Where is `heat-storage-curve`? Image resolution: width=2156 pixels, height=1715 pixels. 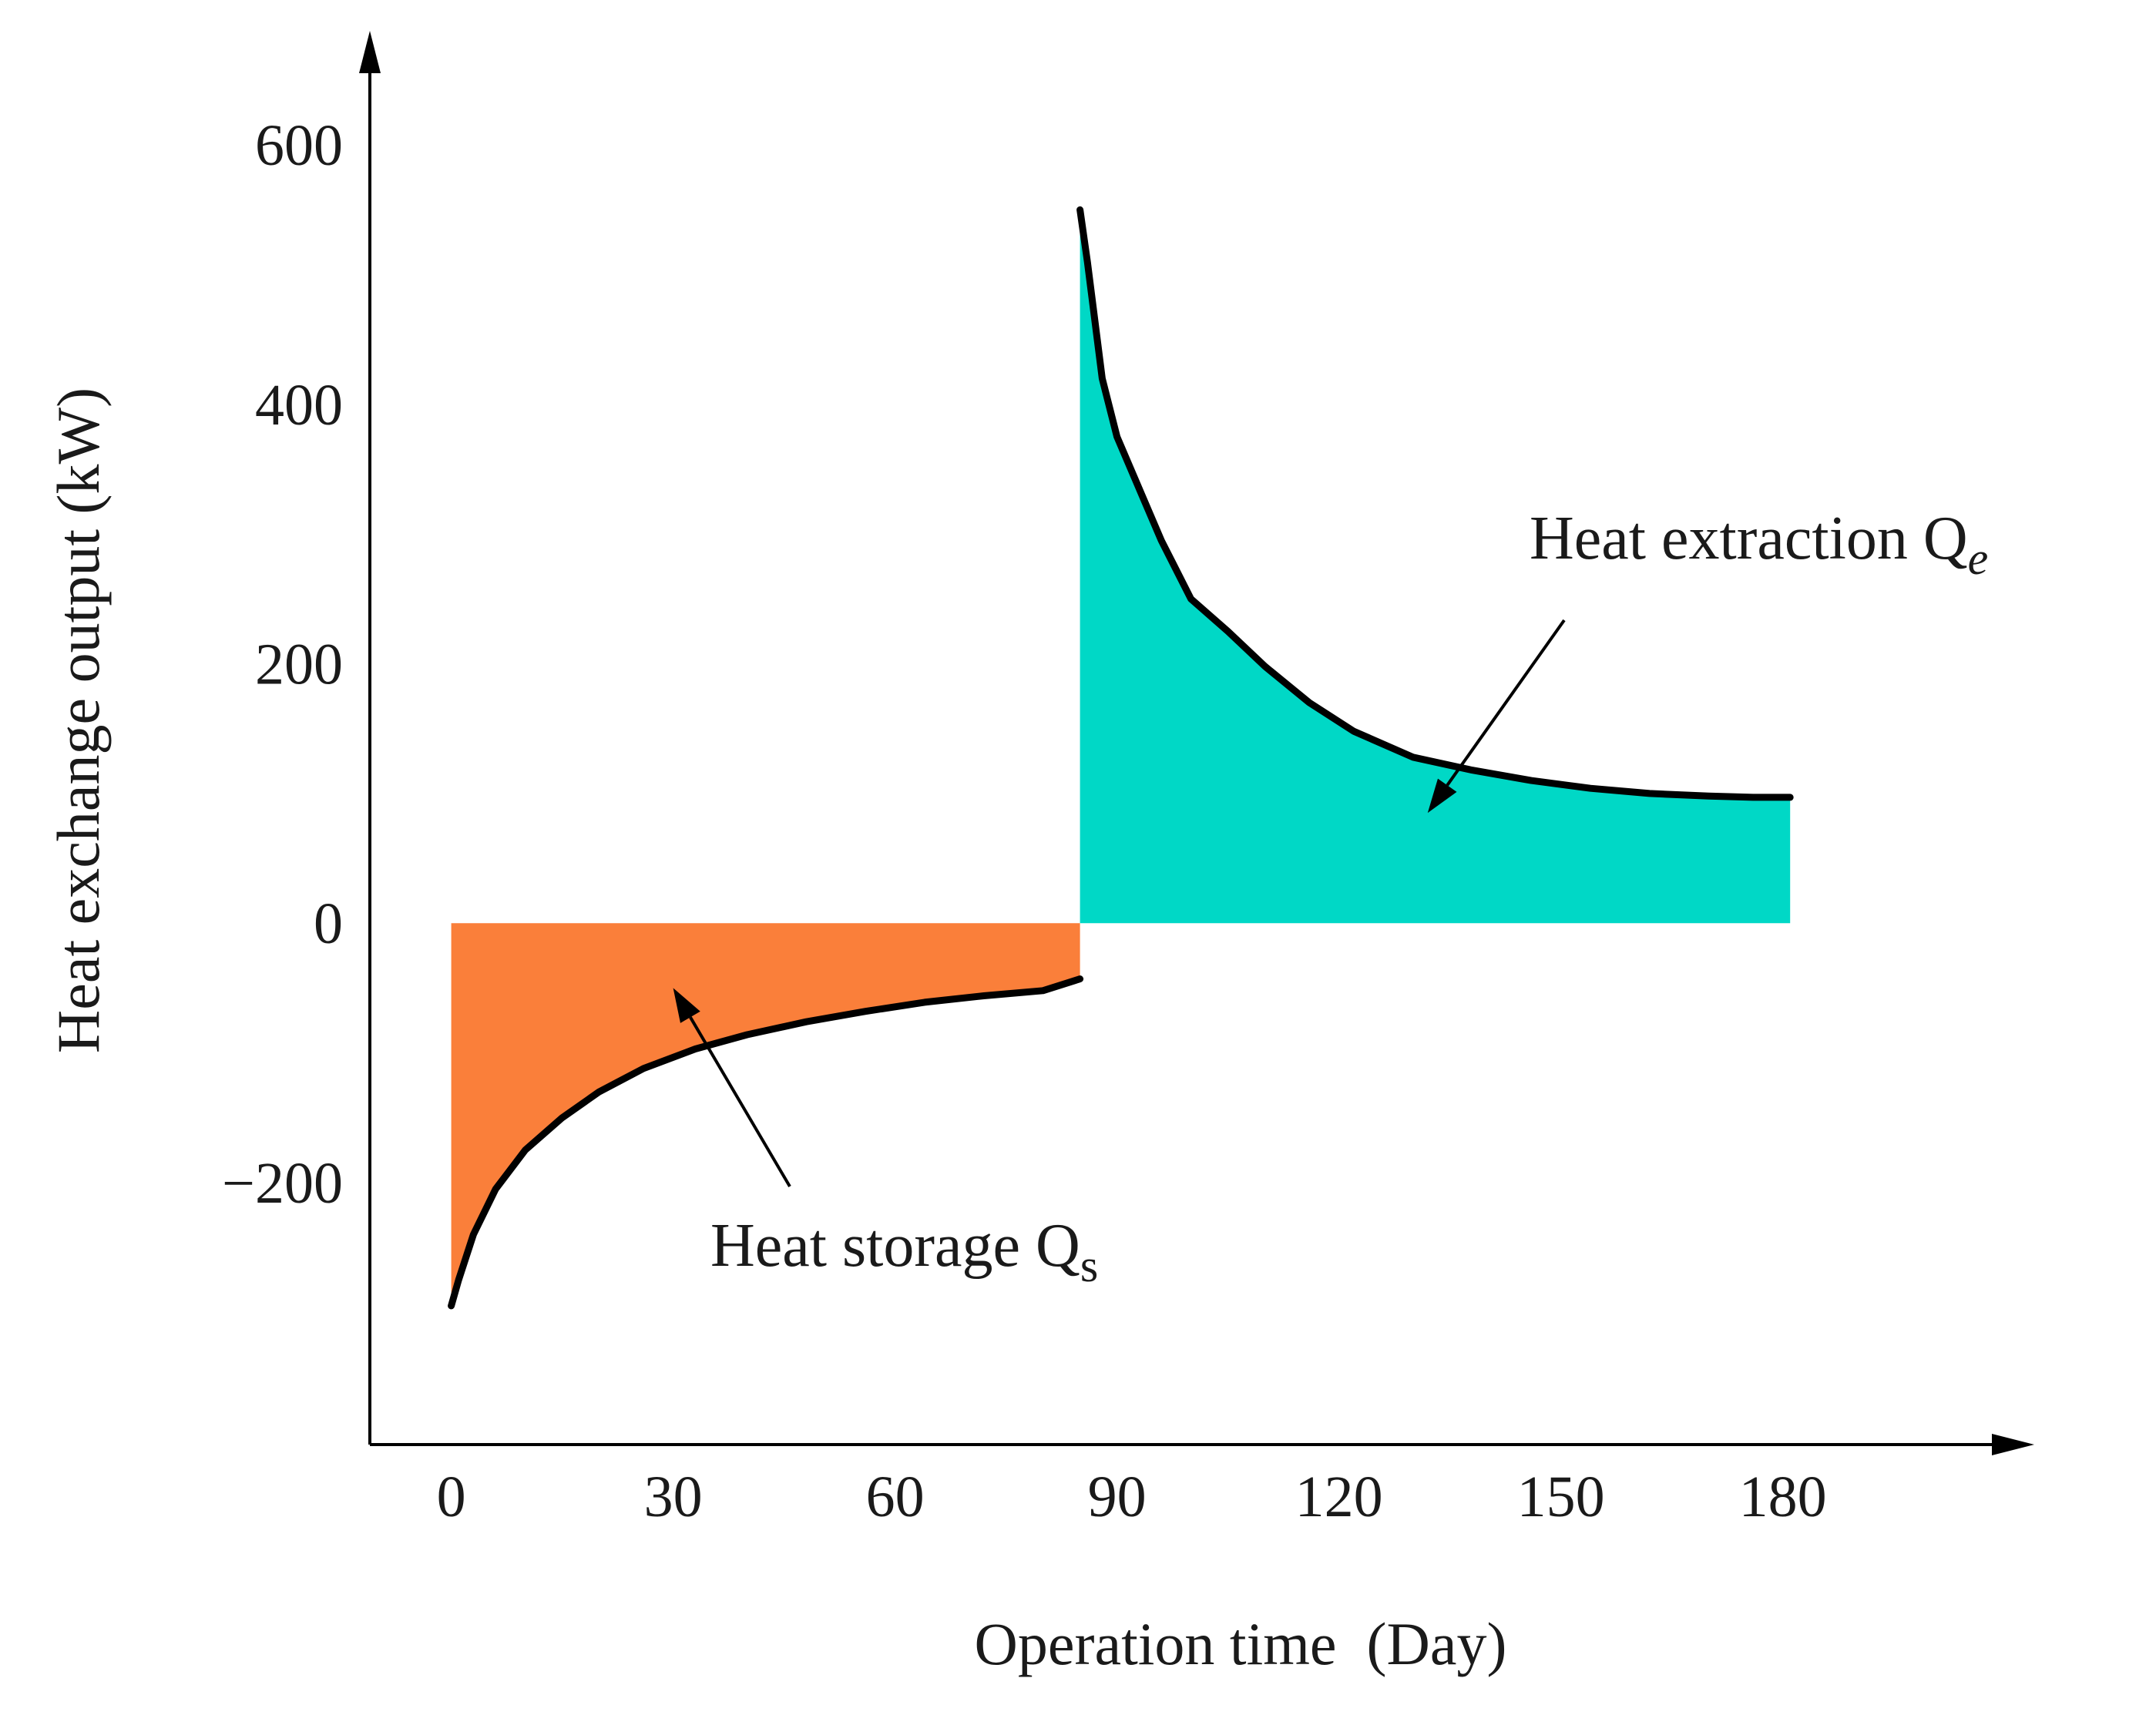 heat-storage-curve is located at coordinates (766, 1142).